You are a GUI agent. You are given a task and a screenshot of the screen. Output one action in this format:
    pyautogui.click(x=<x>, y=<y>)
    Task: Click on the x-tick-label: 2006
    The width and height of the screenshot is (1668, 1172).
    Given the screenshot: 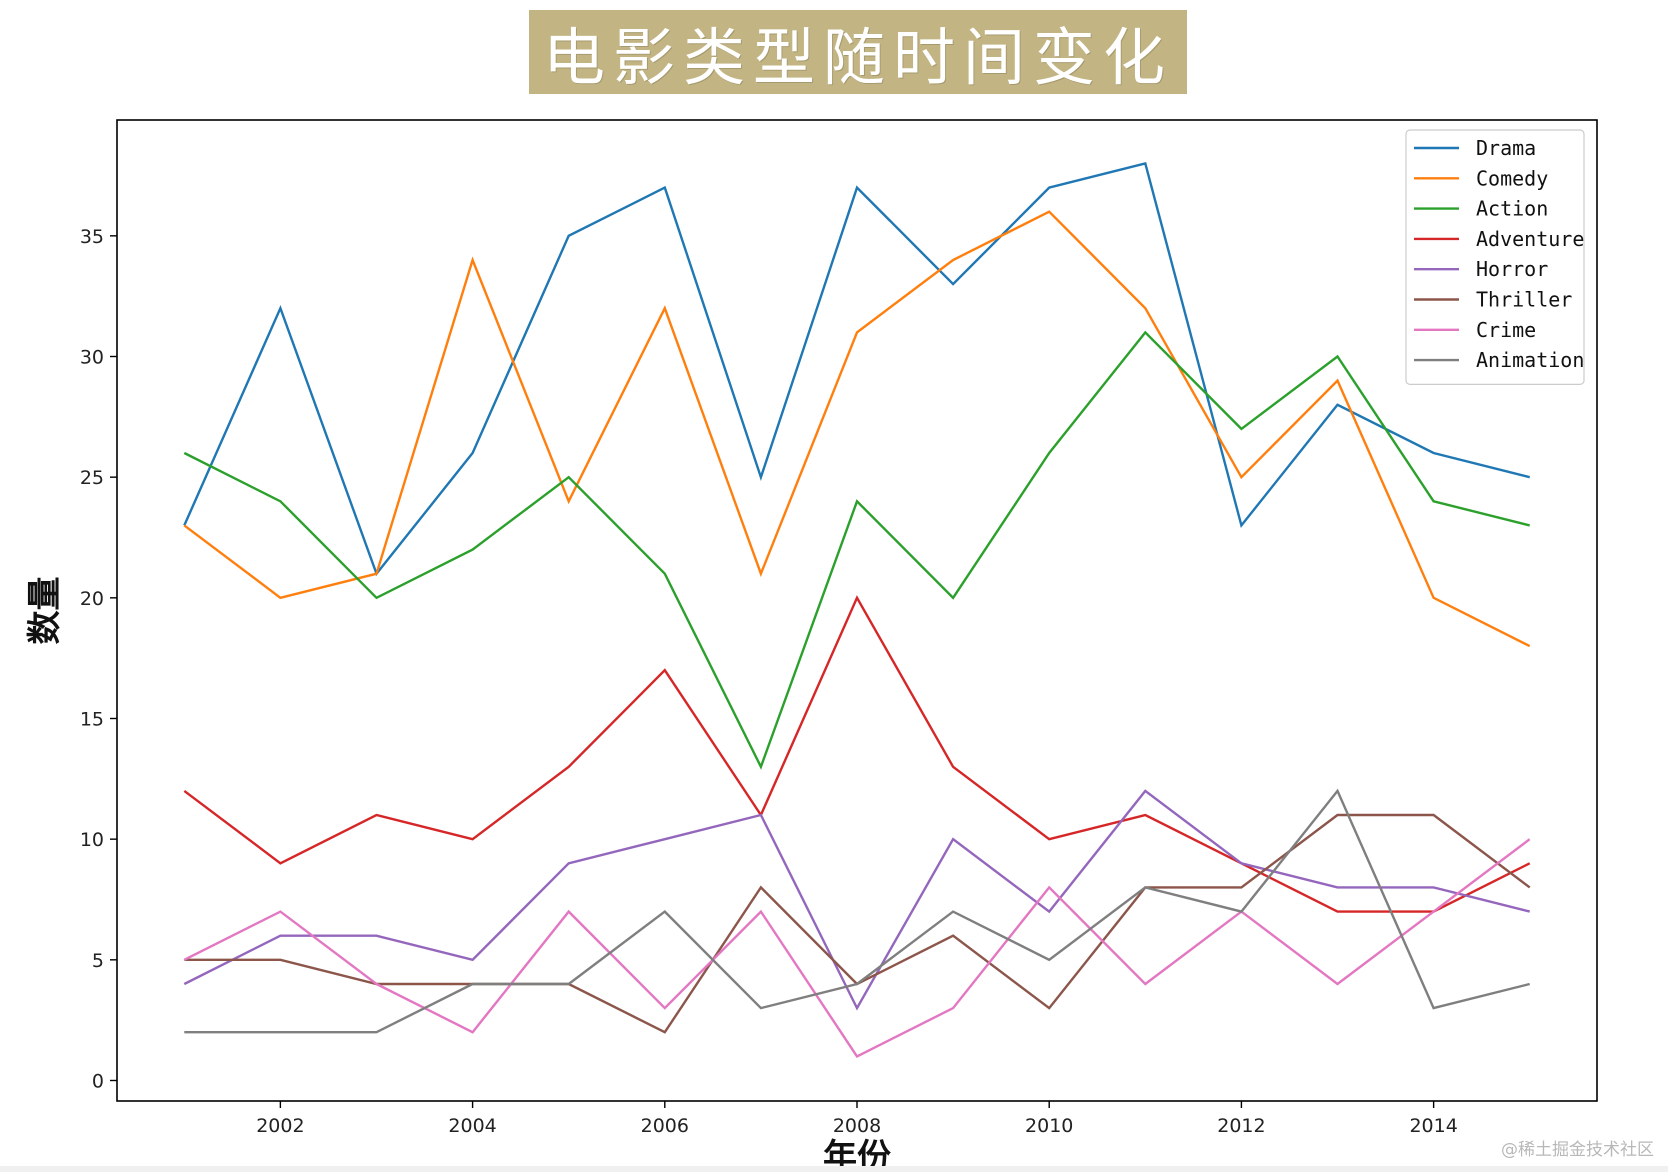 What is the action you would take?
    pyautogui.click(x=665, y=1126)
    